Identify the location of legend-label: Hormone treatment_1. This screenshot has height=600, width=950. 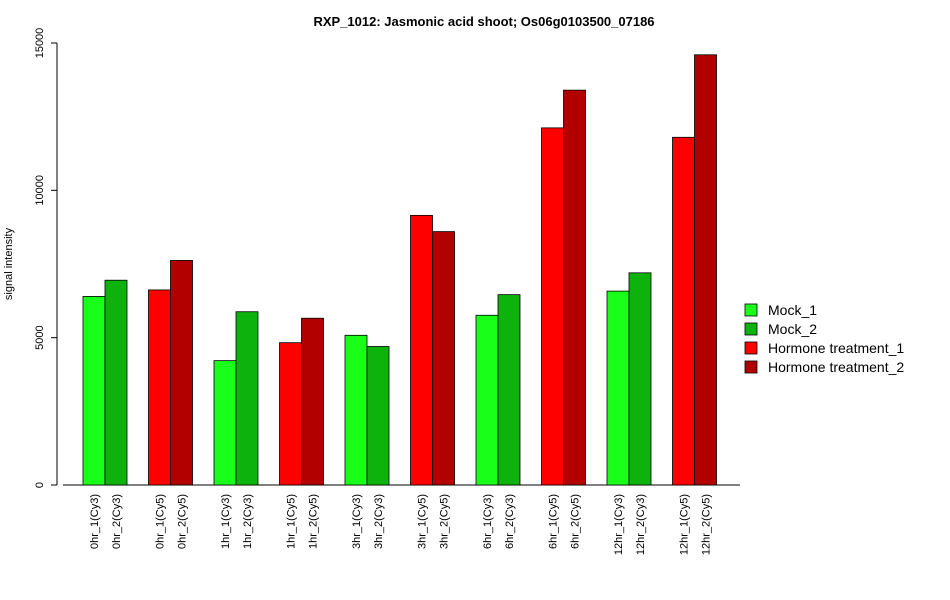
(836, 348).